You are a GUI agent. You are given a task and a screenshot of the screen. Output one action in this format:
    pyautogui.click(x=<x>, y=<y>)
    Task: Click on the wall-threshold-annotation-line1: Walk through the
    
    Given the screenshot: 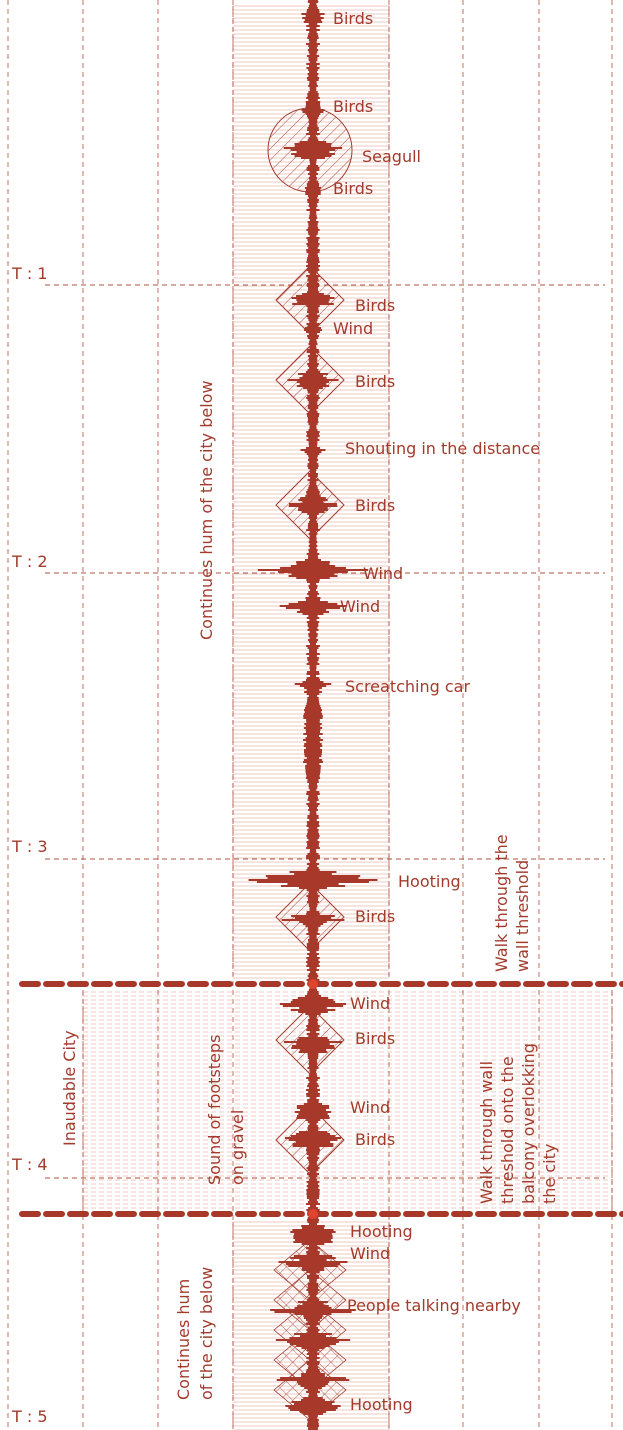 What is the action you would take?
    pyautogui.click(x=501, y=903)
    